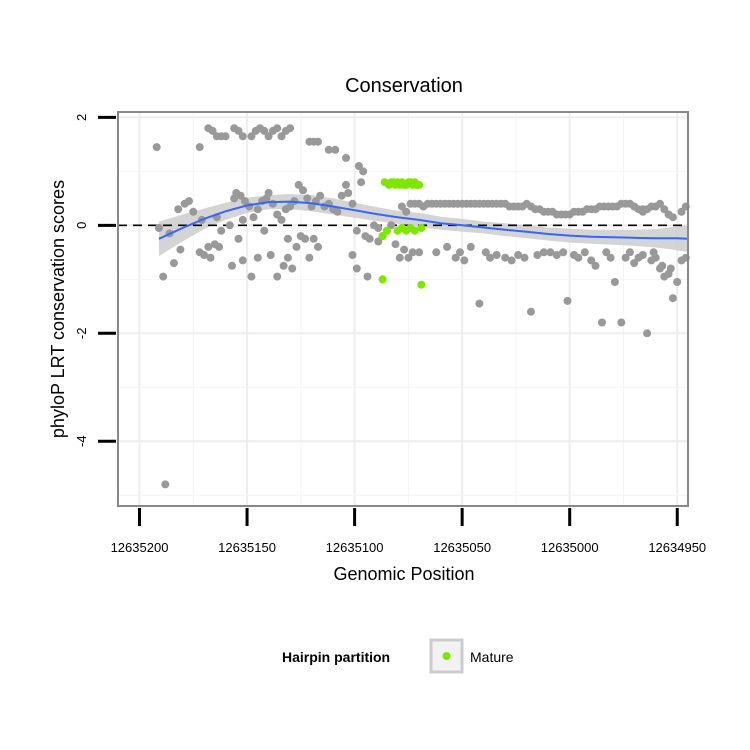  I want to click on smooth-line, so click(423, 220).